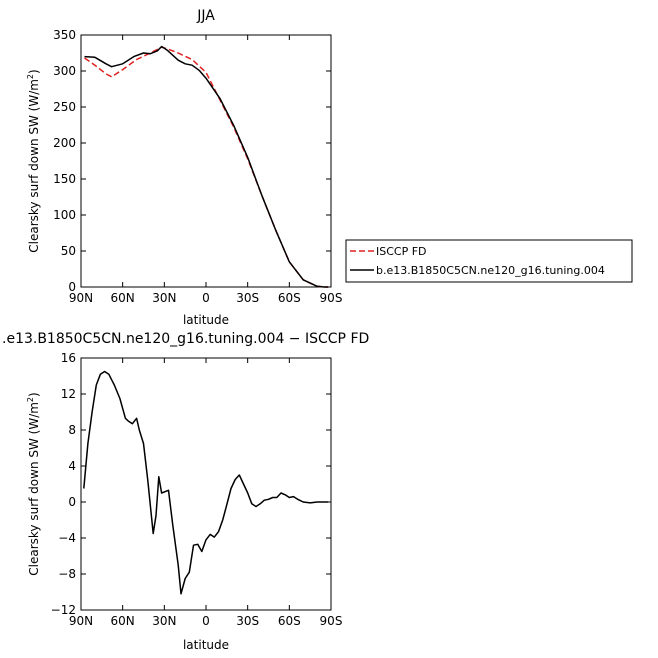 The image size is (658, 658). I want to click on y-tick-label: −4, so click(67, 538).